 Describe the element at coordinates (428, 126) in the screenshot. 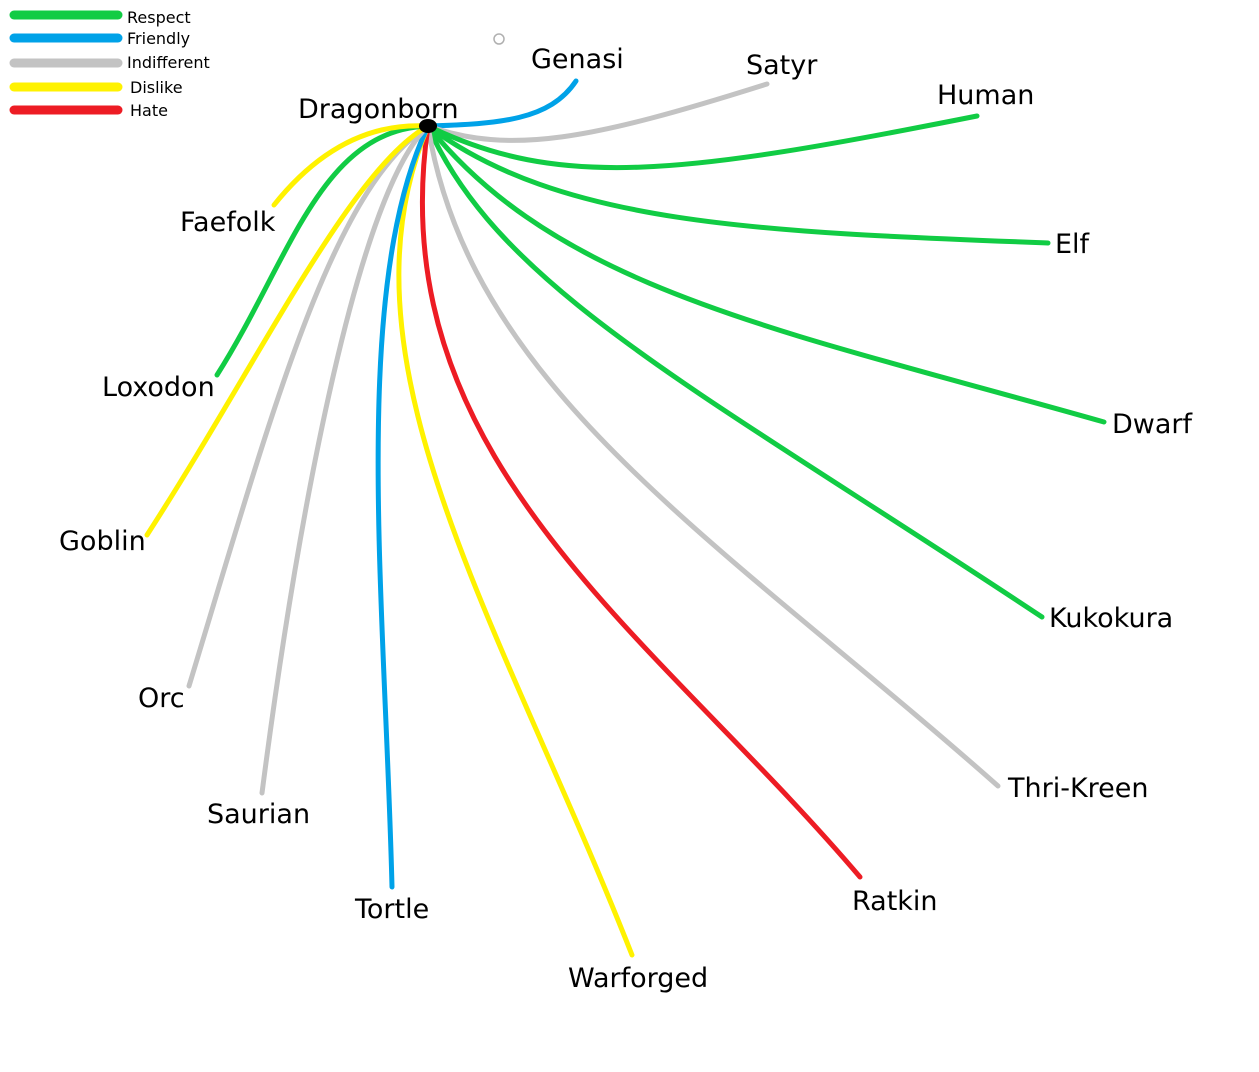

I see `center-node` at that location.